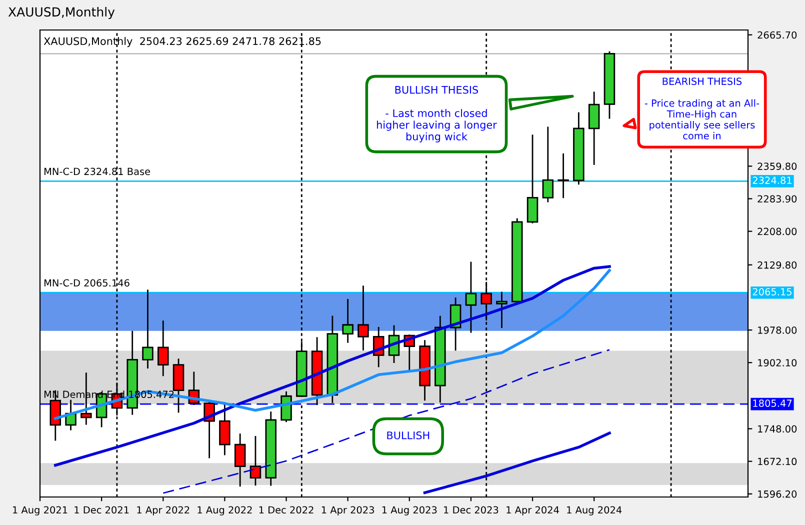  I want to click on annotation: BULLISH, so click(408, 435).